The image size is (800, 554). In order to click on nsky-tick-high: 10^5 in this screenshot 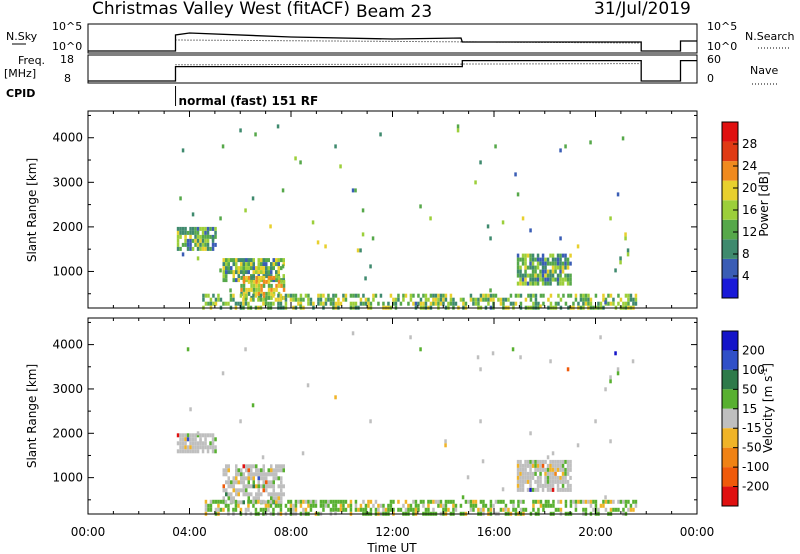, I will do `click(67, 26)`.